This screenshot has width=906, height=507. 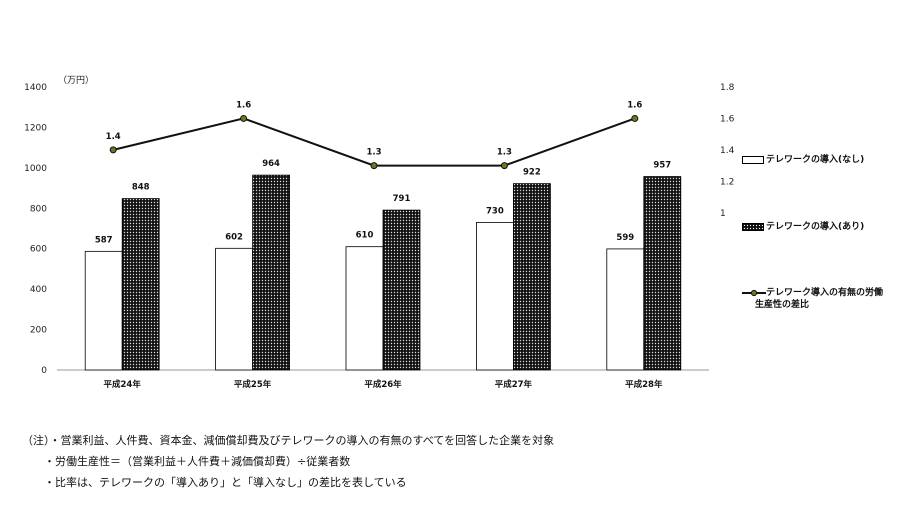 What do you see at coordinates (35, 169) in the screenshot?
I see `y-tick-label: 1000` at bounding box center [35, 169].